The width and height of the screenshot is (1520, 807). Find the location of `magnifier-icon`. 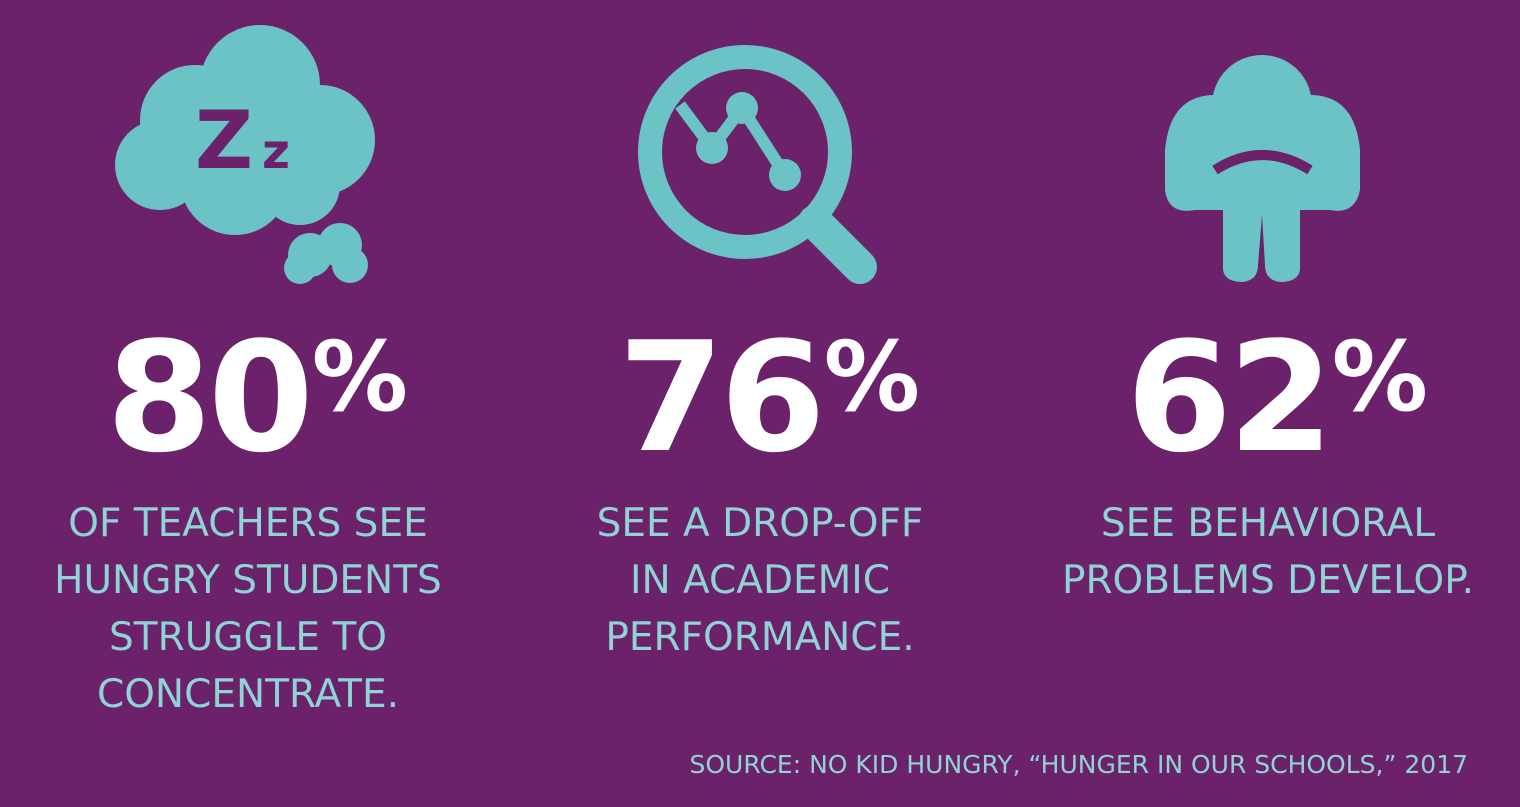

magnifier-icon is located at coordinates (757, 164).